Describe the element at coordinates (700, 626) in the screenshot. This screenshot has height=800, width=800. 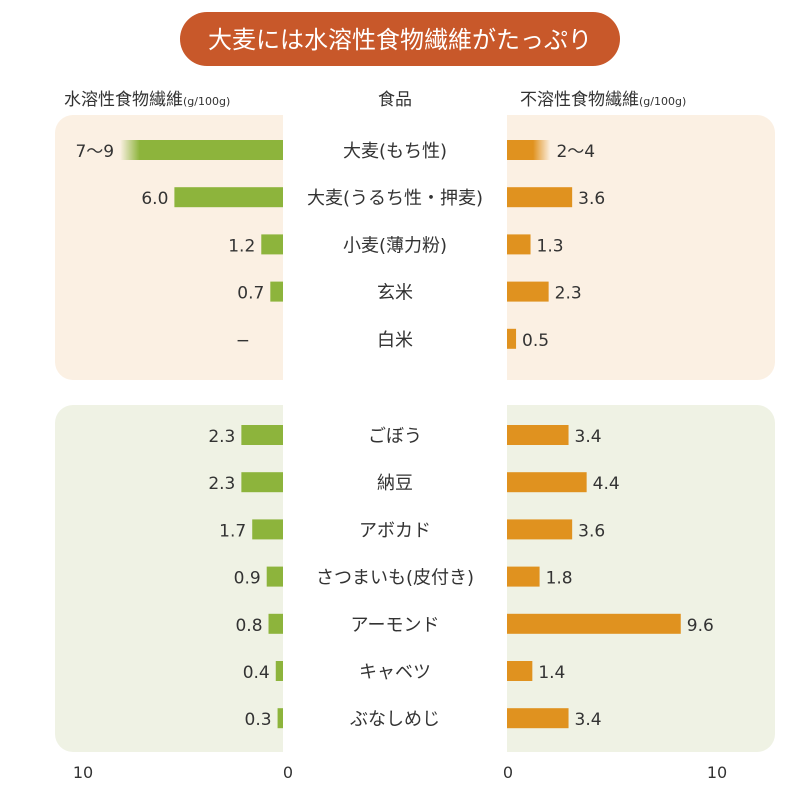
I see `insoluble-value-label: 9.6` at that location.